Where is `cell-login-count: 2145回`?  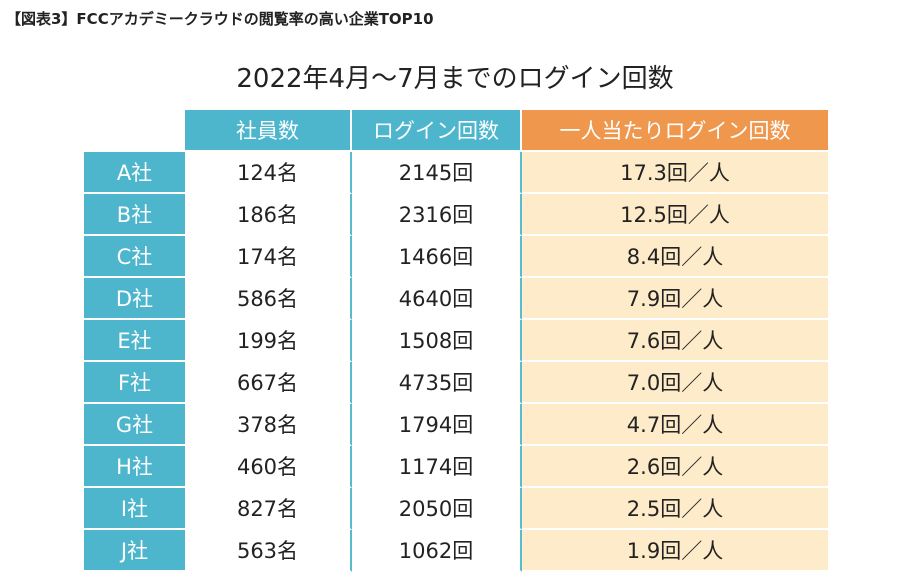
cell-login-count: 2145回 is located at coordinates (437, 173).